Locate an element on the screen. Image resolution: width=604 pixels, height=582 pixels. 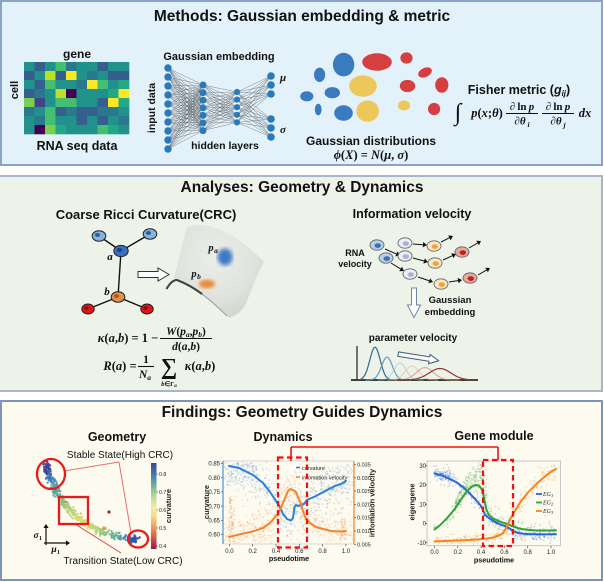
svg-text: gene is located at coordinates (77, 54).